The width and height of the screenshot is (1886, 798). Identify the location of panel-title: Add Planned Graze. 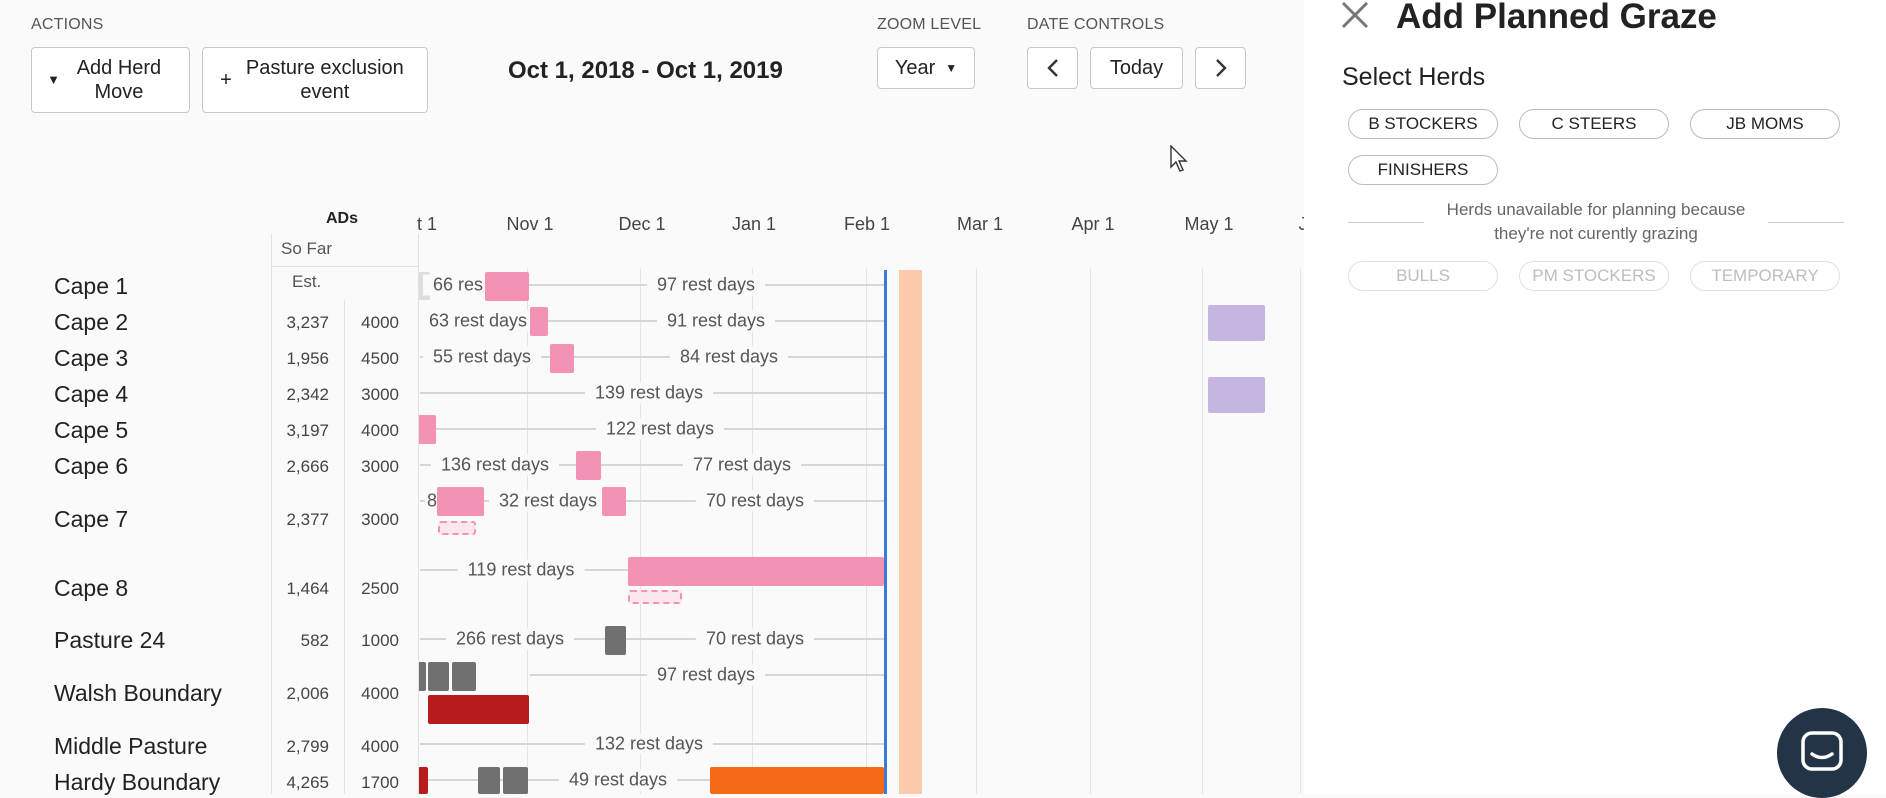
(1556, 18).